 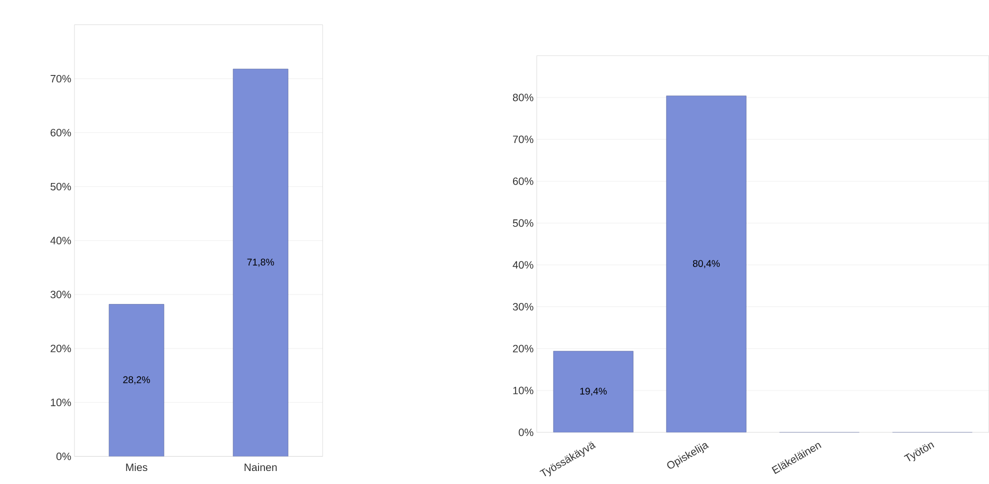 I want to click on x-tick-label: Mies, so click(x=137, y=467).